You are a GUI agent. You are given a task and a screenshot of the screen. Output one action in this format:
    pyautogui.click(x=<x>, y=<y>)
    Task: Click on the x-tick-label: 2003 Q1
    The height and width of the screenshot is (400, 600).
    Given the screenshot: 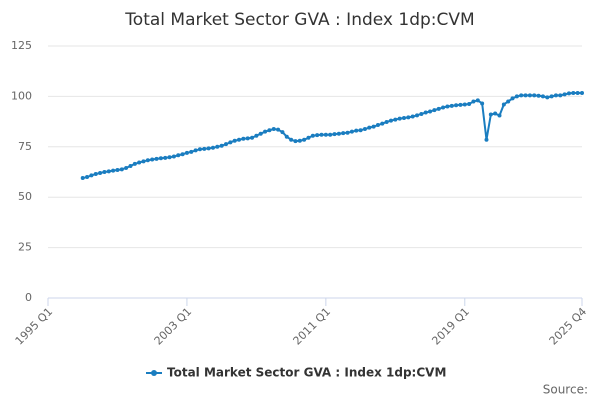 What is the action you would take?
    pyautogui.click(x=173, y=326)
    